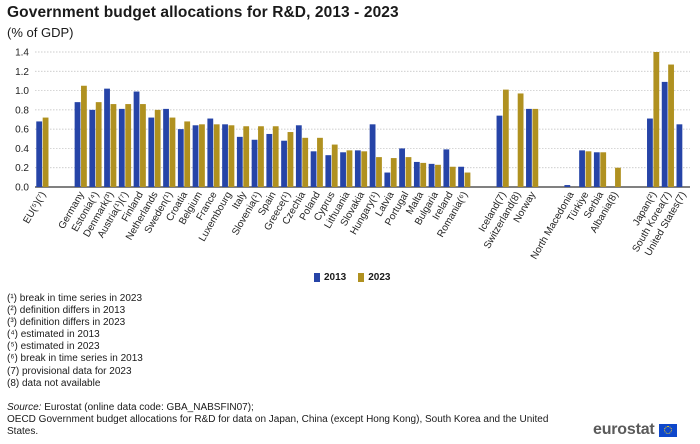  Describe the element at coordinates (361, 277) in the screenshot. I see `legend-swatch-2023` at that location.